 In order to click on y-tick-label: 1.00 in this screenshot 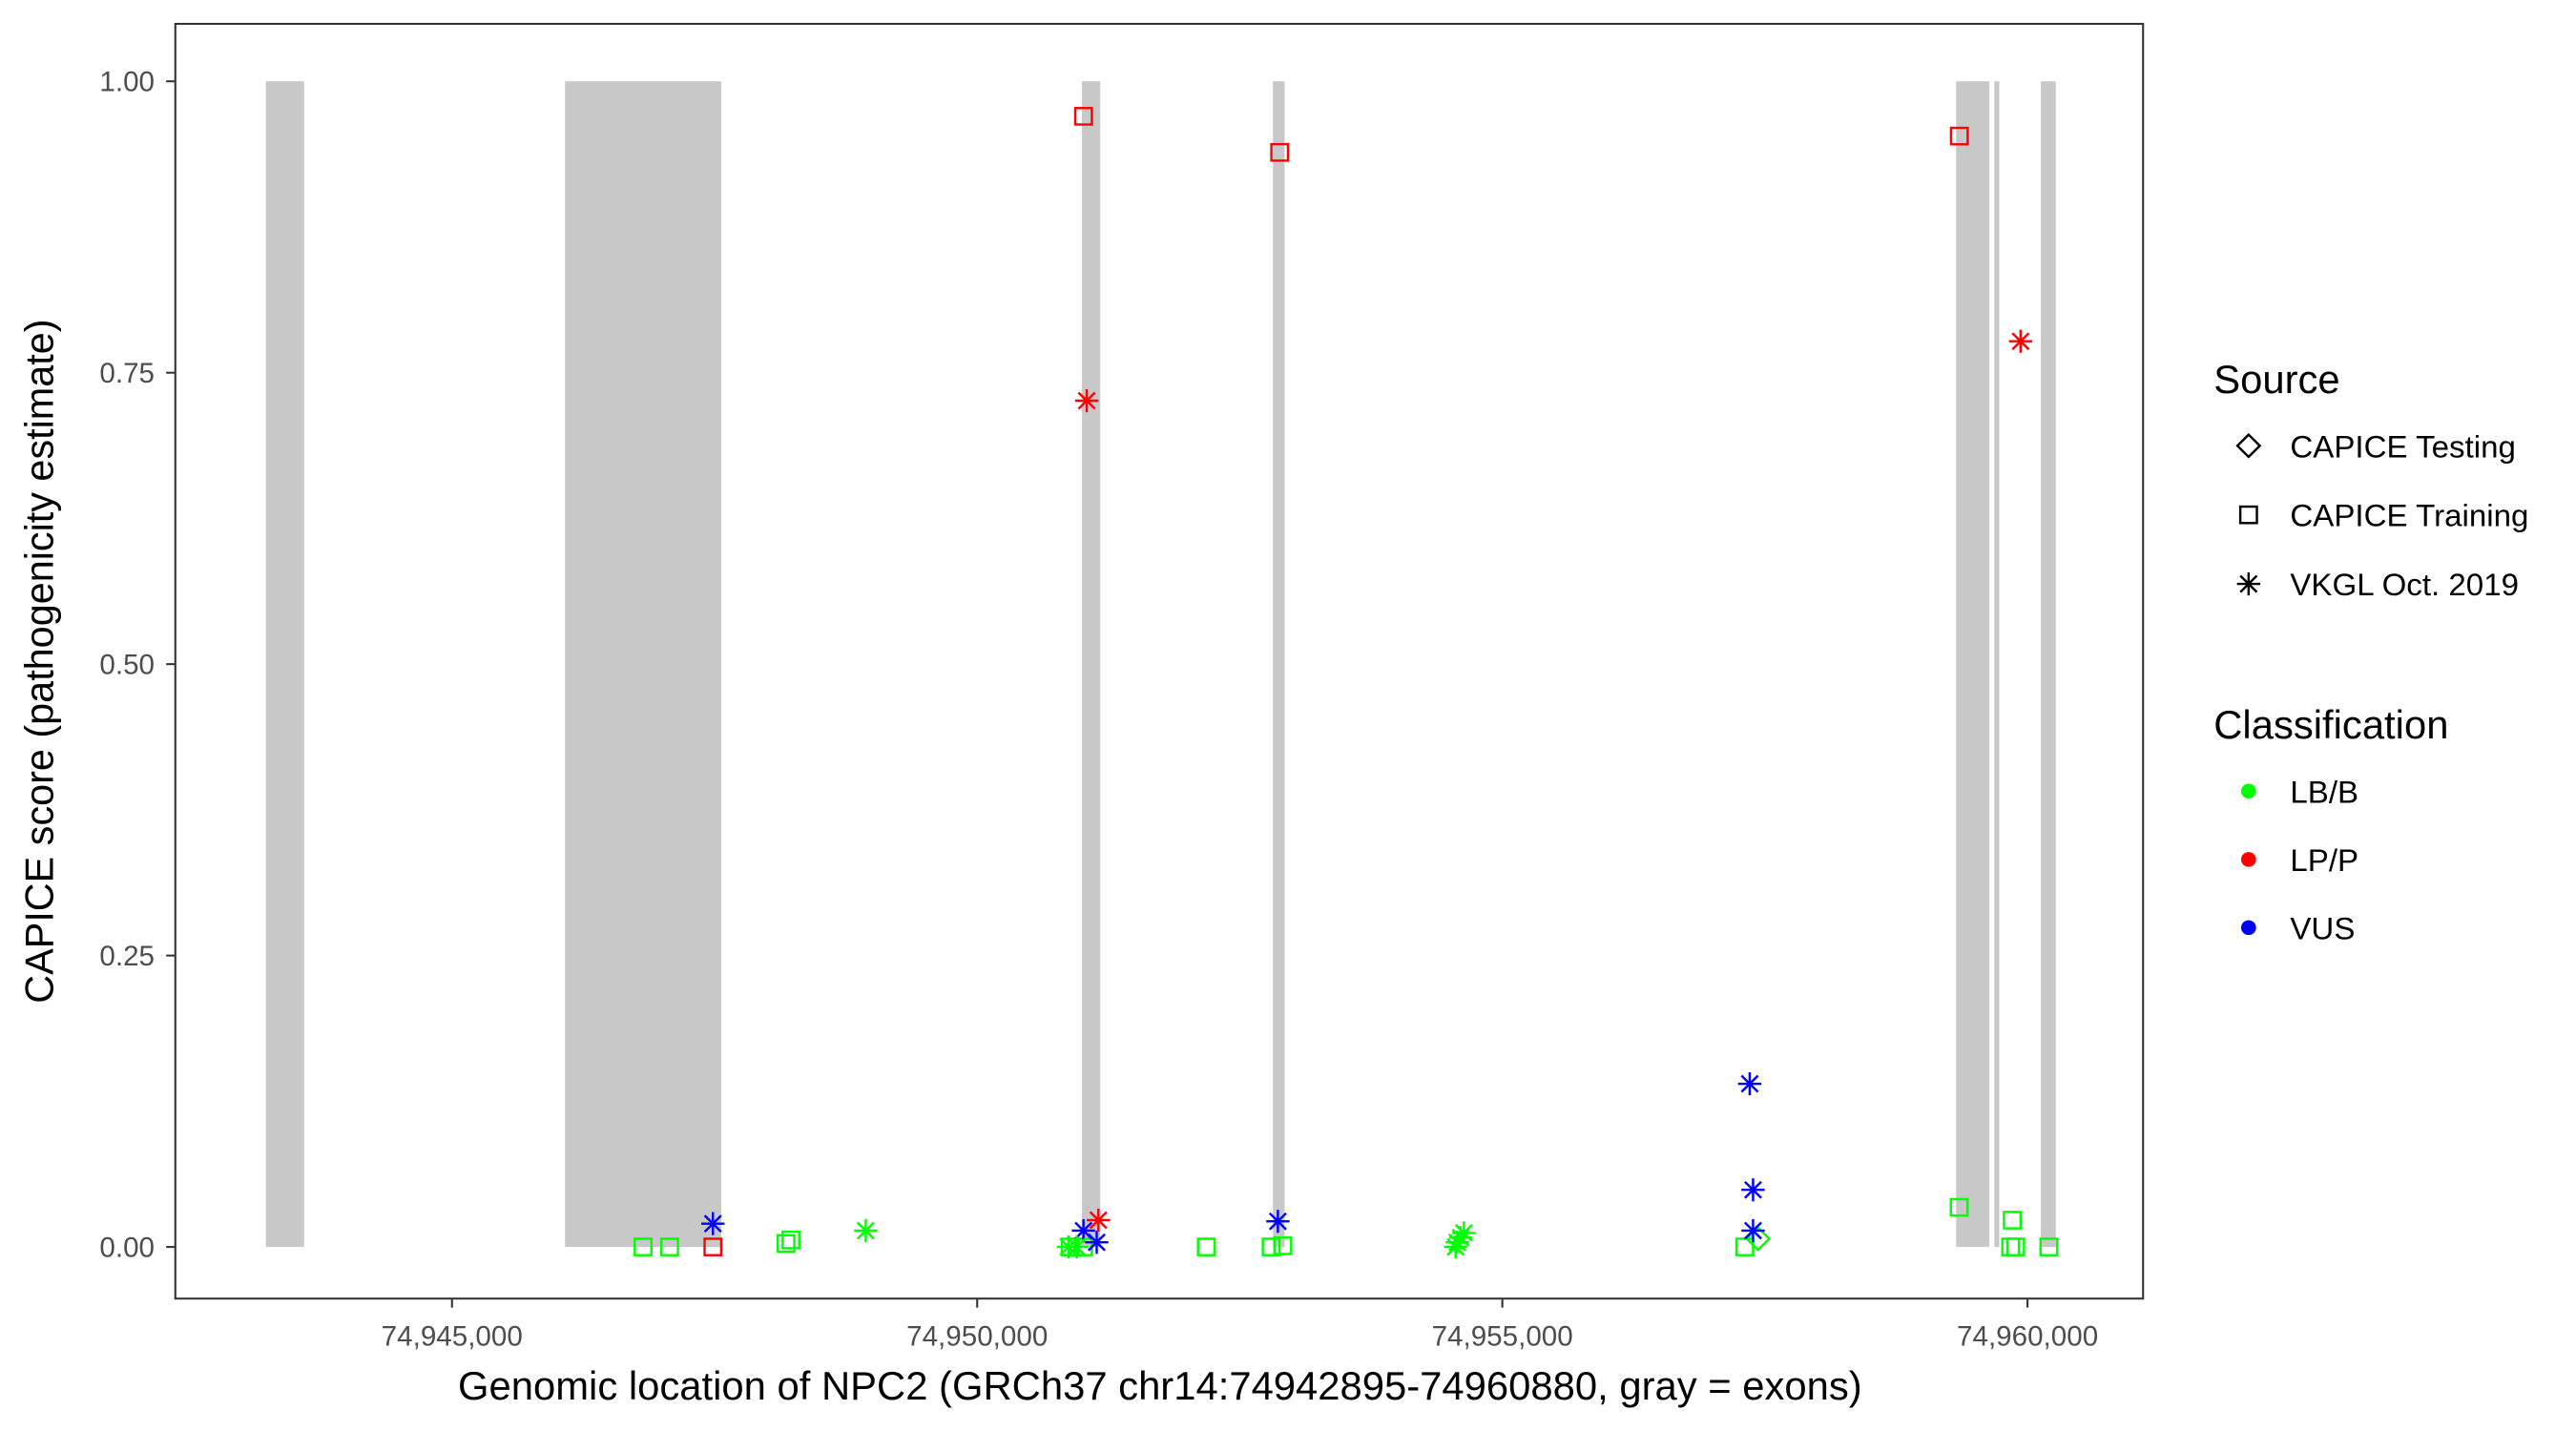, I will do `click(127, 83)`.